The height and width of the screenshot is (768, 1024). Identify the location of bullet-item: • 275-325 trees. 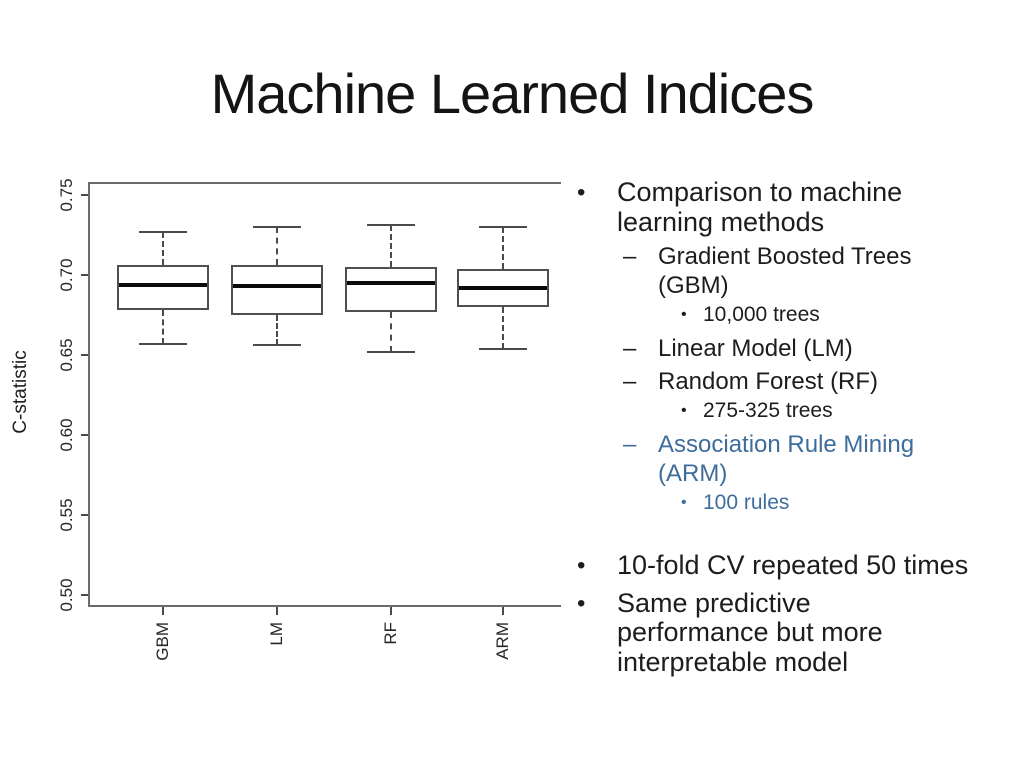
(852, 411).